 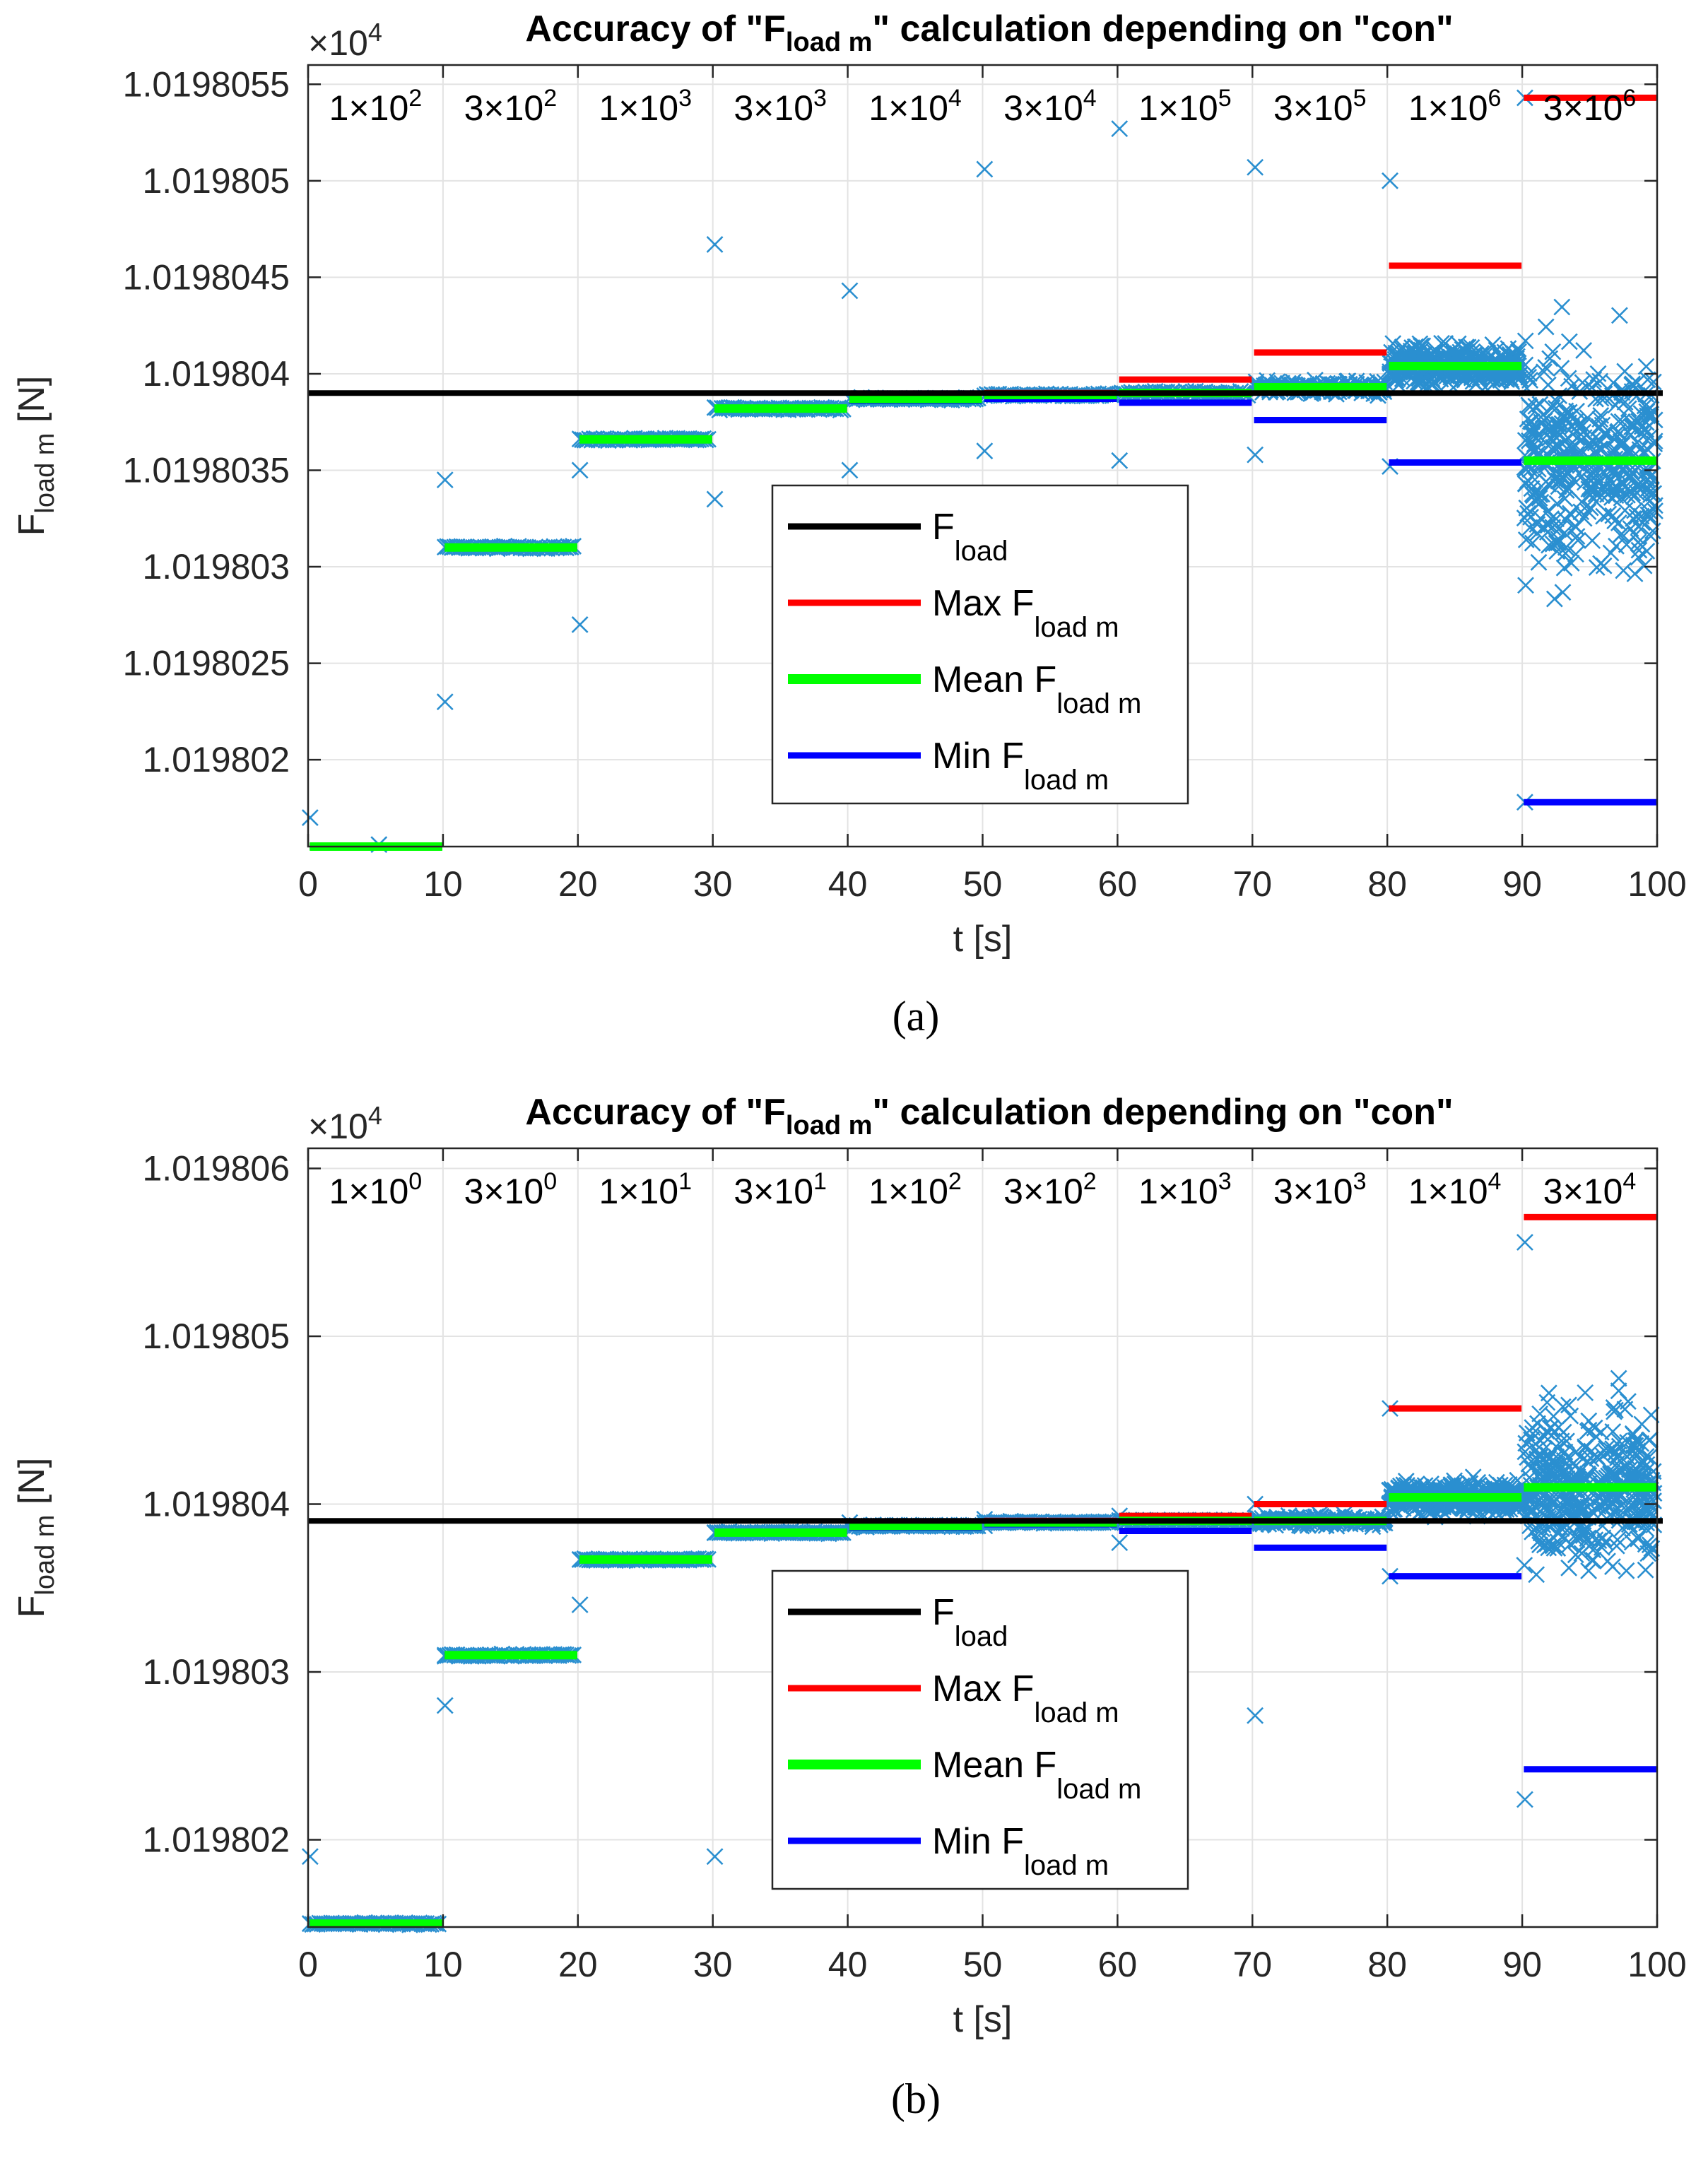 What do you see at coordinates (713, 884) in the screenshot?
I see `x-tick-label: 30` at bounding box center [713, 884].